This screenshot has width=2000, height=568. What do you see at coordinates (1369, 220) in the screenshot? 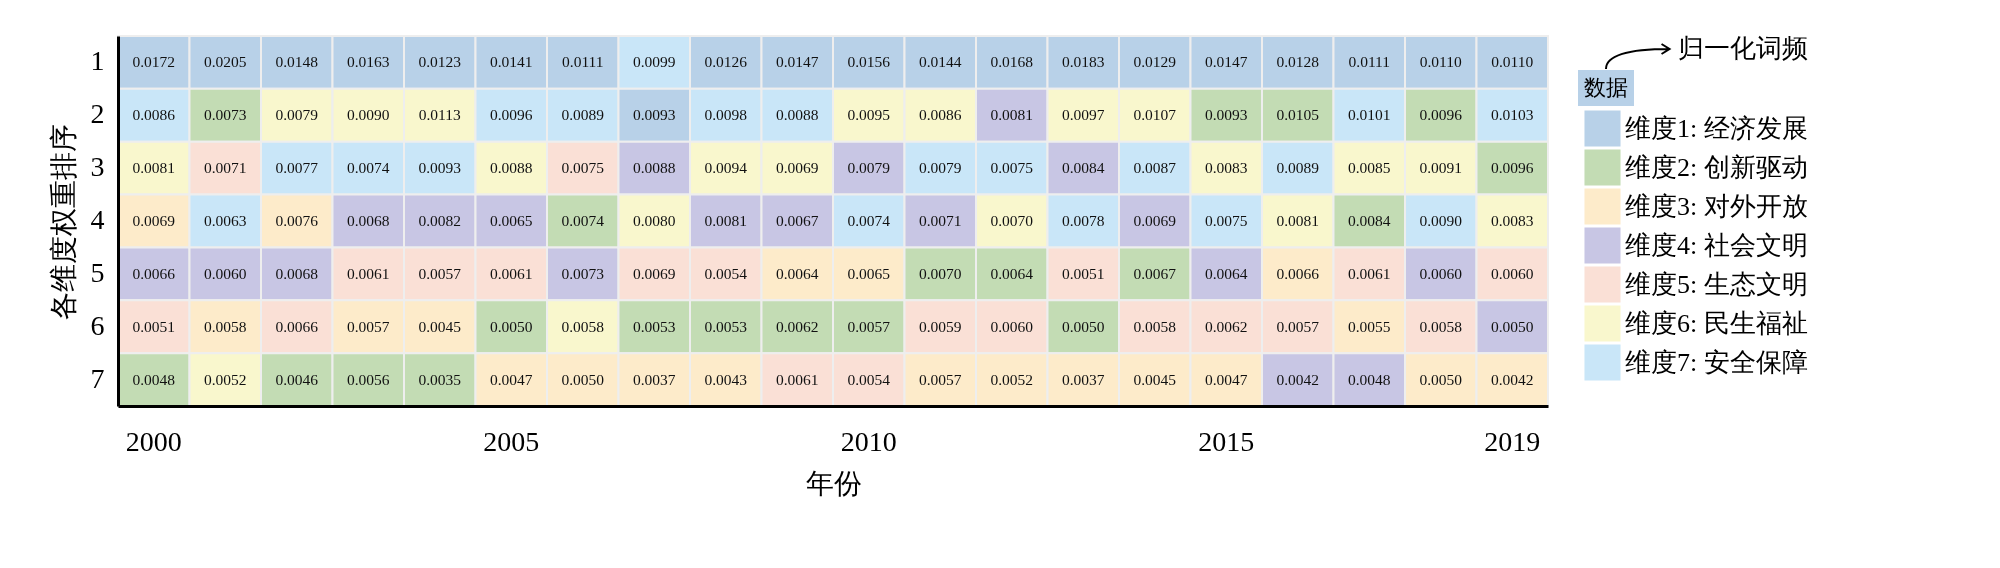
I see `data-label: 0.0084` at bounding box center [1369, 220].